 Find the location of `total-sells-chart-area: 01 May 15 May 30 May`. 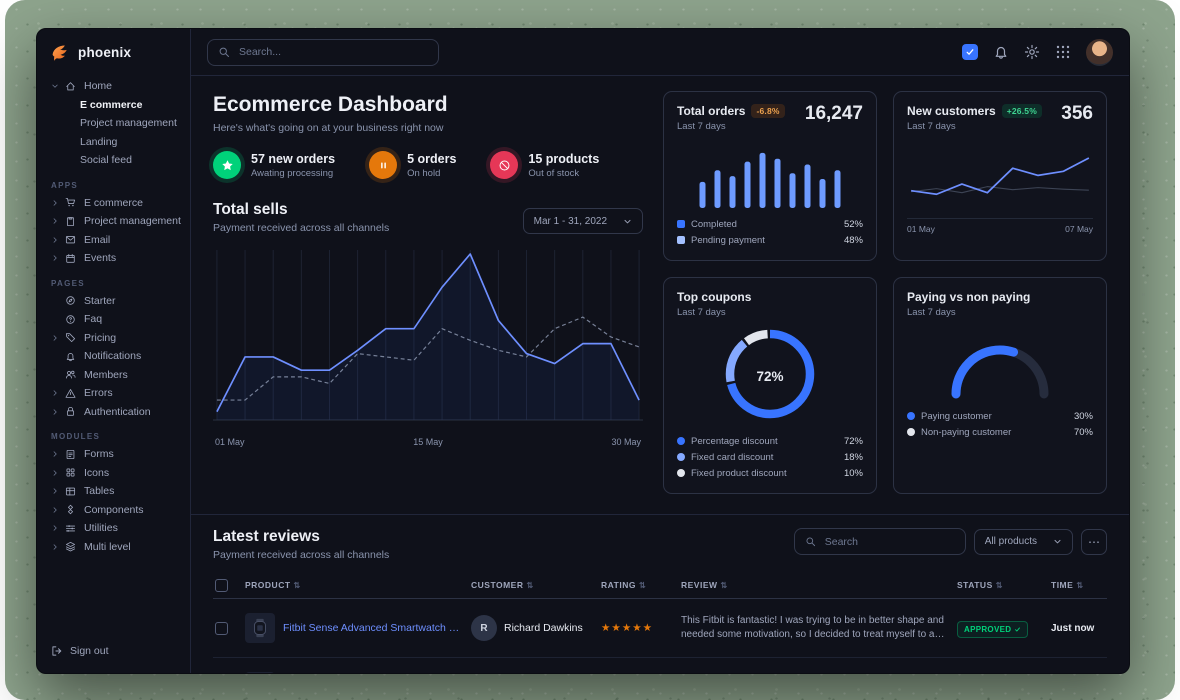

total-sells-chart-area: 01 May 15 May 30 May is located at coordinates (428, 346).